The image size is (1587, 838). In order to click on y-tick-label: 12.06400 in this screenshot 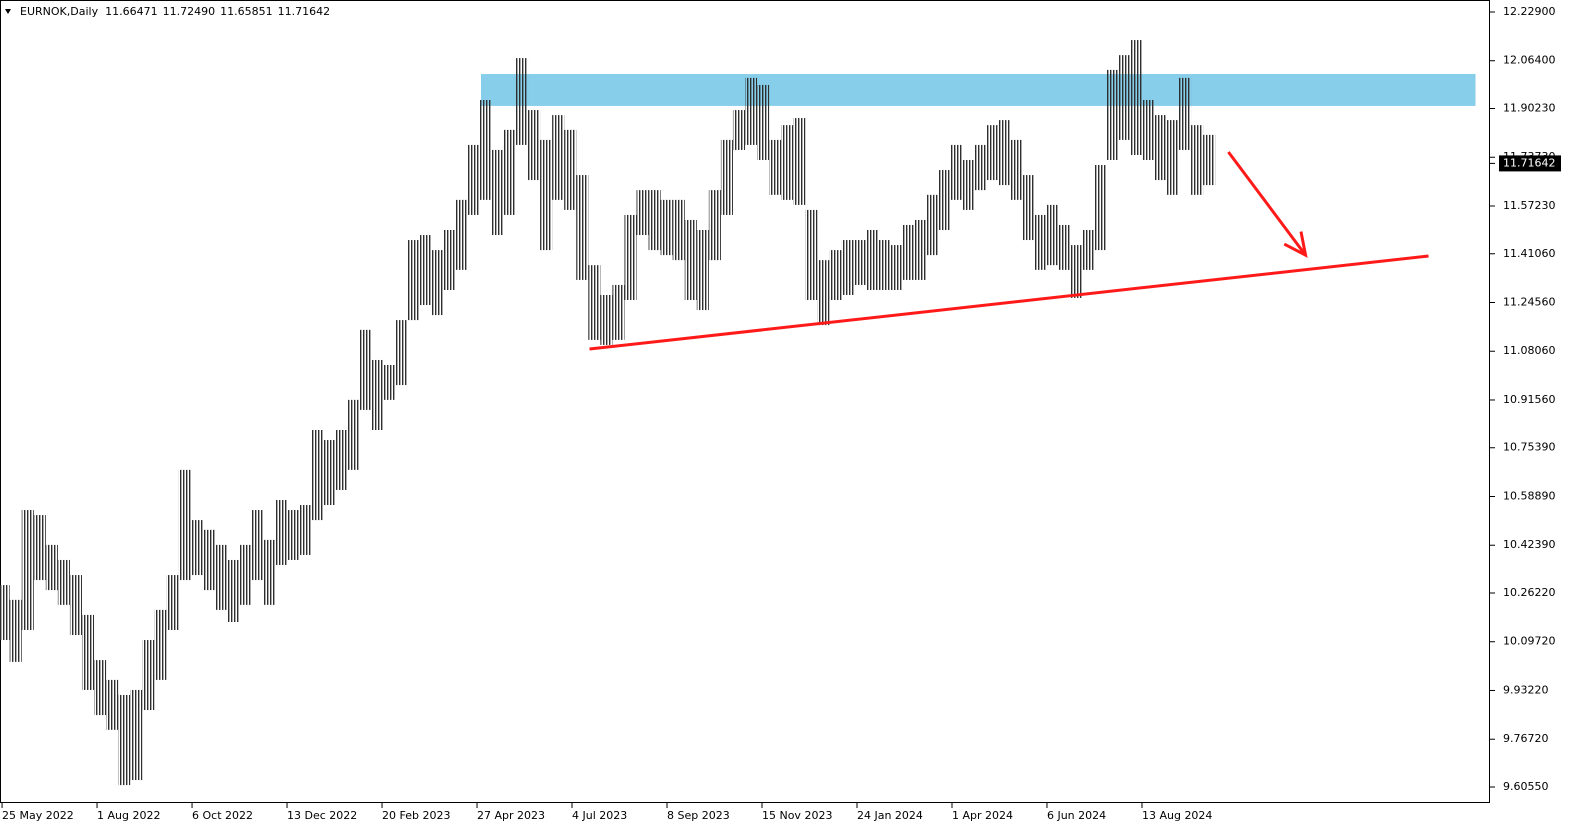, I will do `click(1529, 60)`.